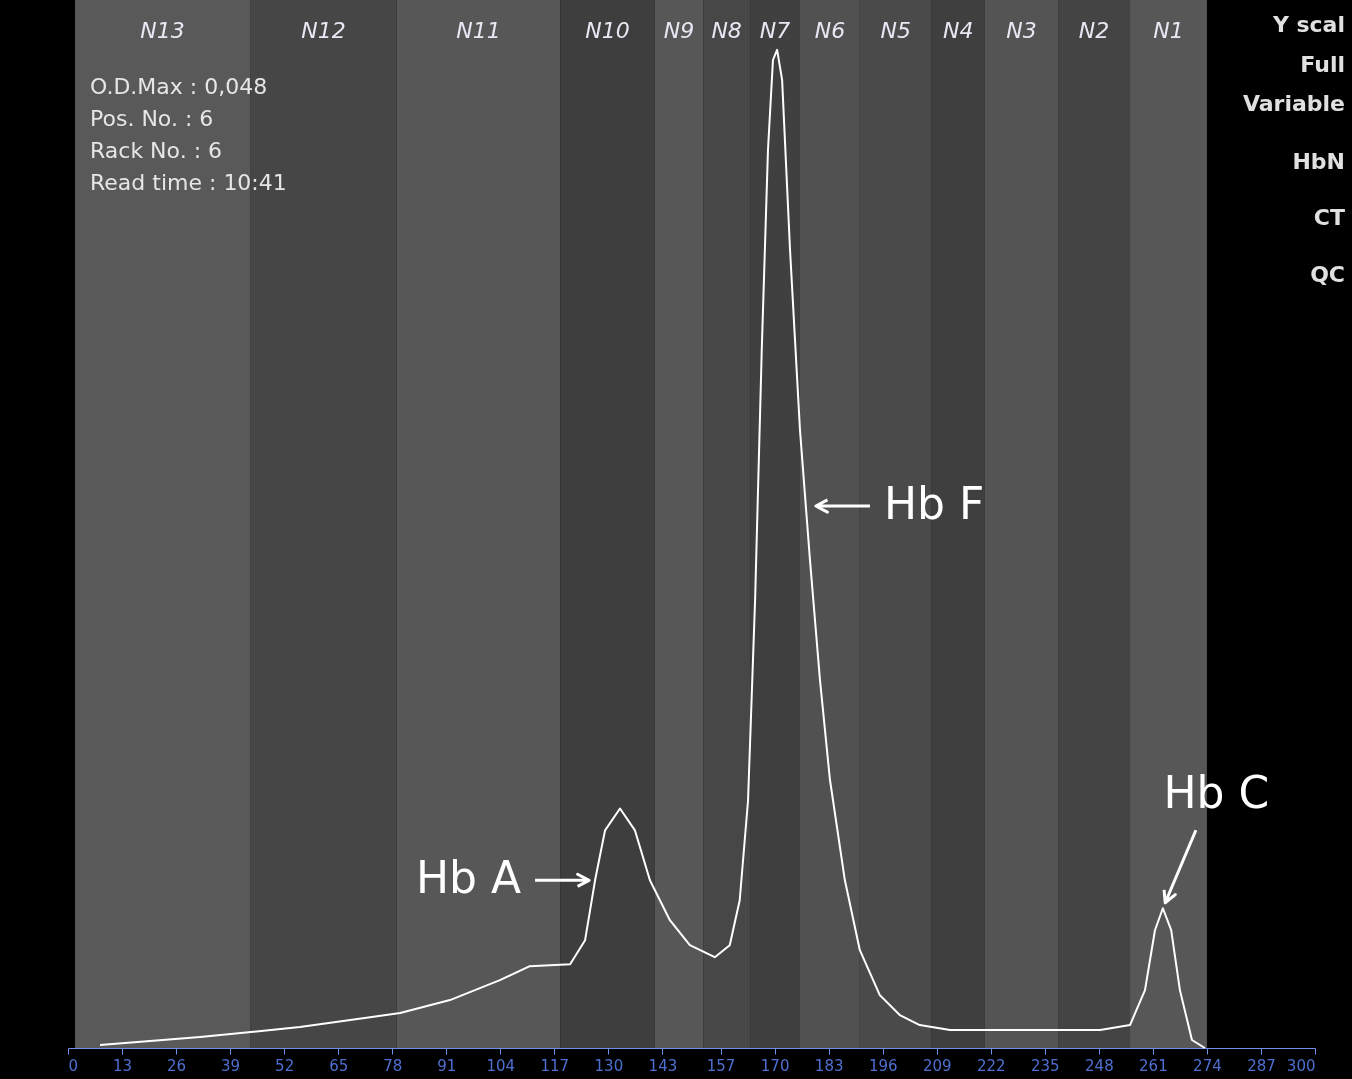  Describe the element at coordinates (393, 1065) in the screenshot. I see `x-tick-label: 78` at that location.